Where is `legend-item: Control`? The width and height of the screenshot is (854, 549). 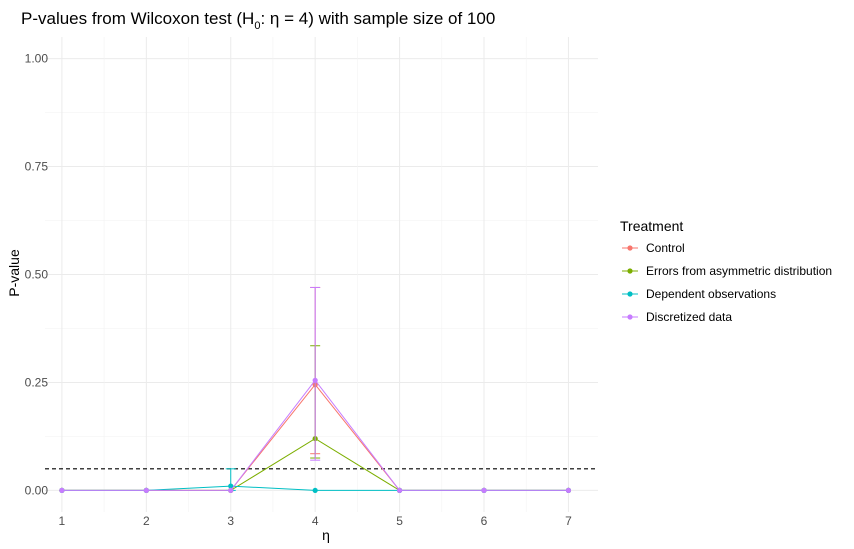 legend-item: Control is located at coordinates (653, 248).